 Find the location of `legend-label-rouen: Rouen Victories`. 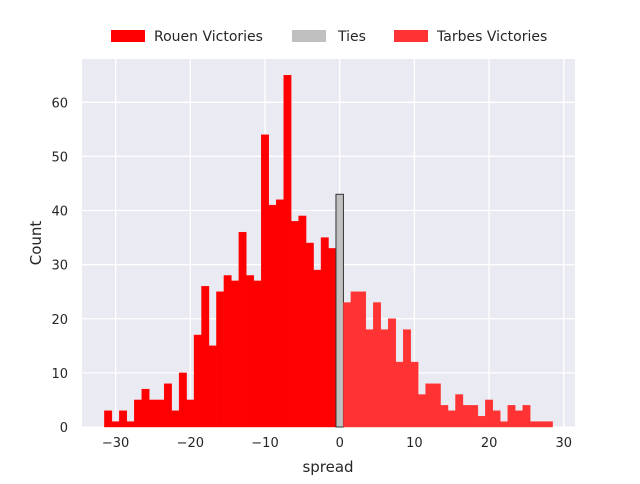

legend-label-rouen: Rouen Victories is located at coordinates (208, 37).